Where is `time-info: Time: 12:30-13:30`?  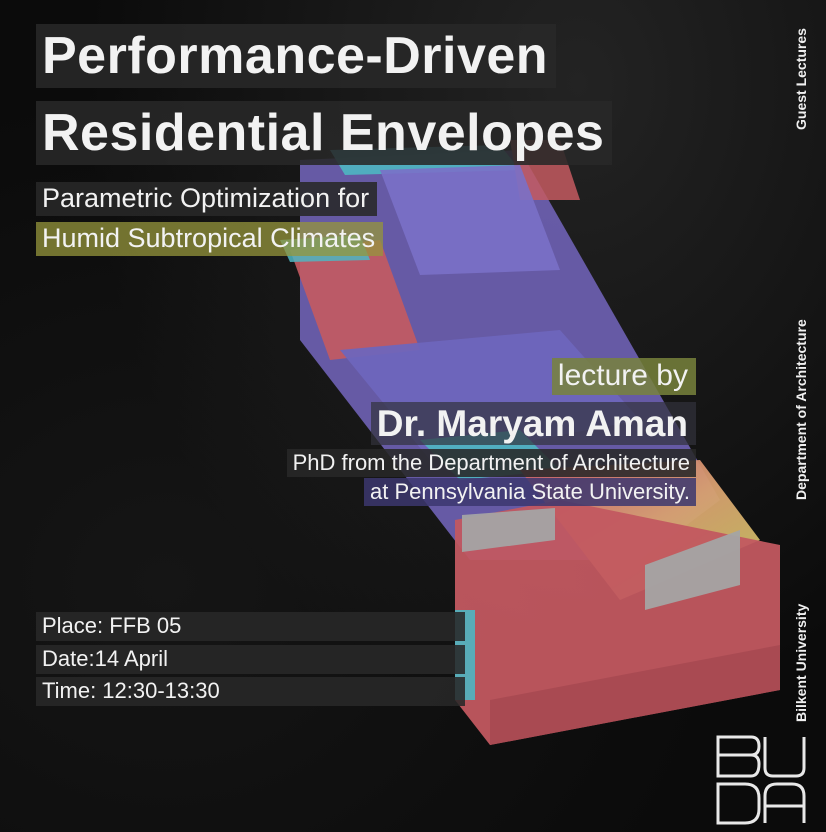
time-info: Time: 12:30-13:30 is located at coordinates (250, 691).